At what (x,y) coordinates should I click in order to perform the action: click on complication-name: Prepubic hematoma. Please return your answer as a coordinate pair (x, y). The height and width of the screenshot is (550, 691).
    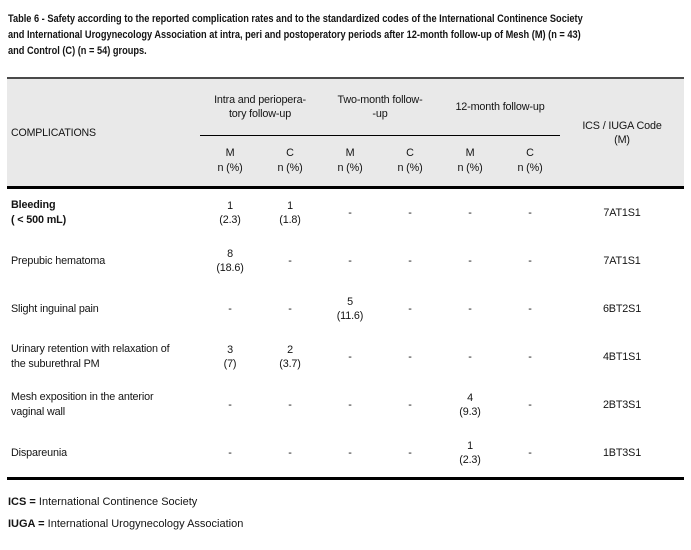
    Looking at the image, I should click on (58, 260).